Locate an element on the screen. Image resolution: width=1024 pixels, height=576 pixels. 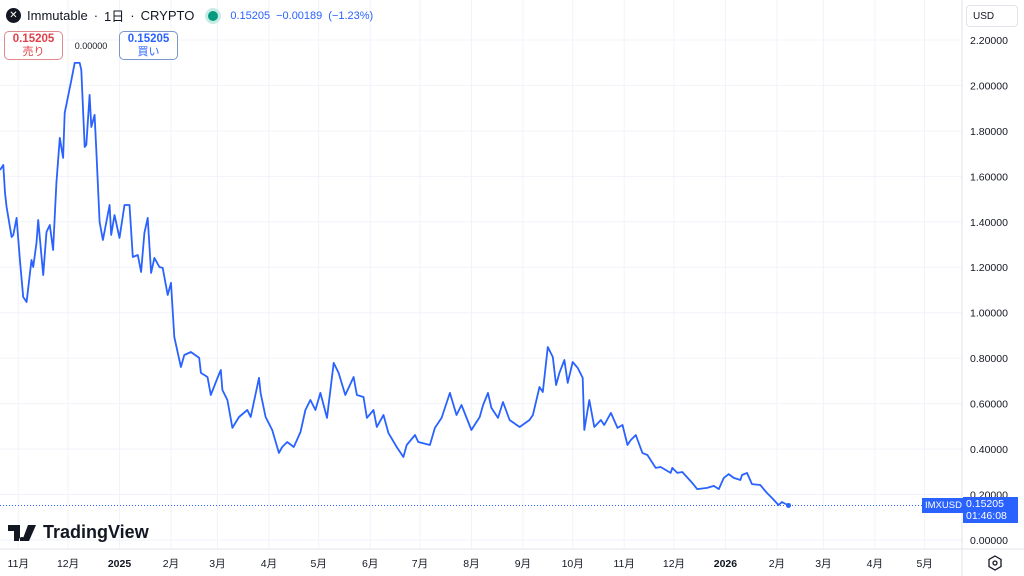
sell-label: 売り is located at coordinates (33, 52).